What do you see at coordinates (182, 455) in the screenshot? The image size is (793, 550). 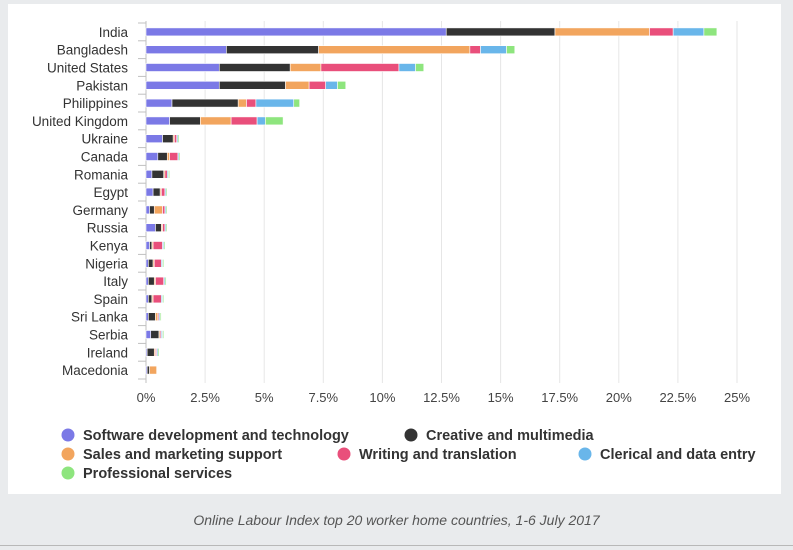 I see `legend-label: Sales and marketing support` at bounding box center [182, 455].